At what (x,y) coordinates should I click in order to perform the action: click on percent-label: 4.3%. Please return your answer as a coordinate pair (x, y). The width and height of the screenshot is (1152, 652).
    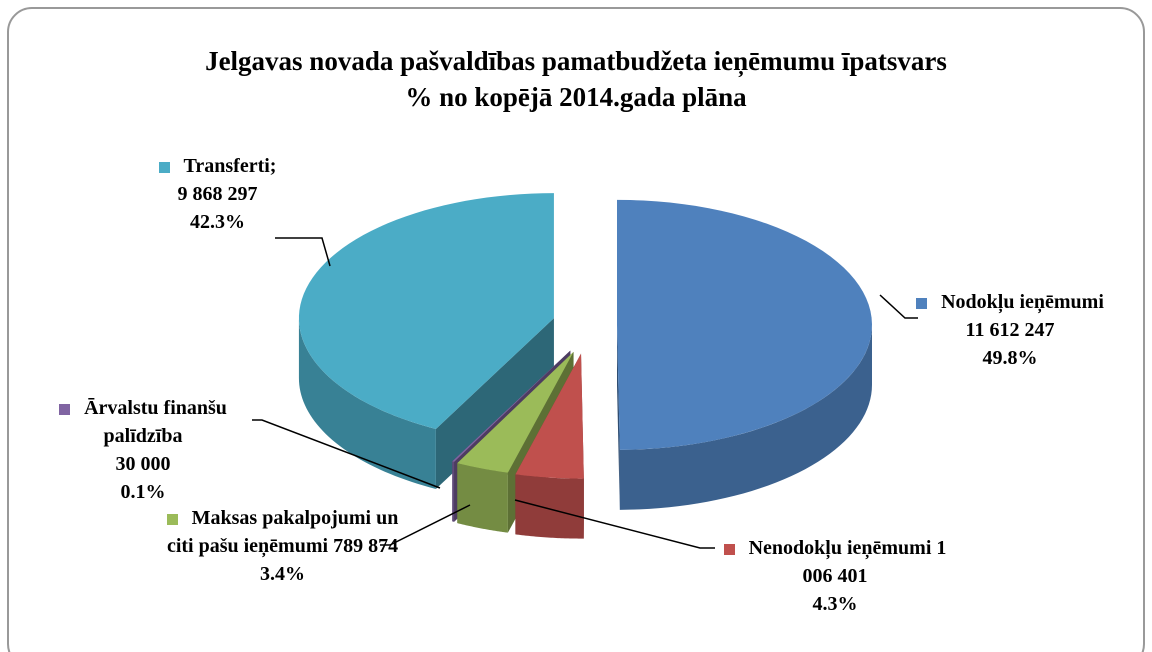
    Looking at the image, I should click on (835, 604).